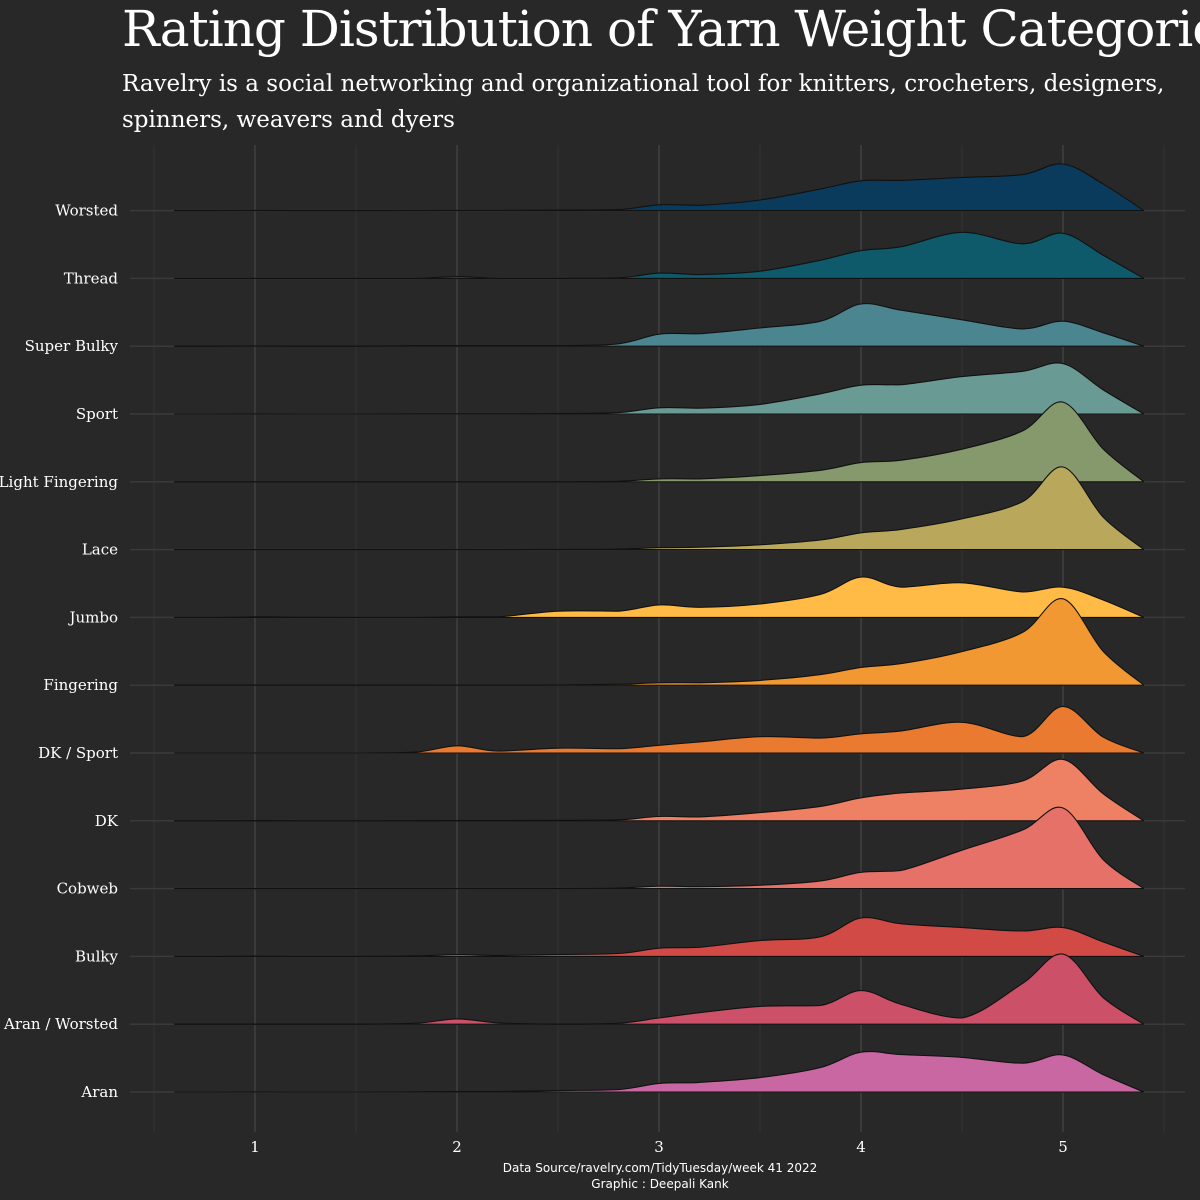 Image resolution: width=1200 pixels, height=1200 pixels. Describe the element at coordinates (659, 729) in the screenshot. I see `ridge-area-dk-sport` at that location.